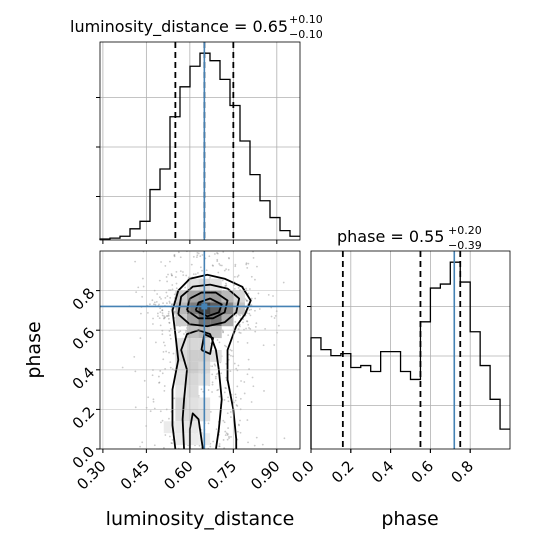 This screenshot has width=550, height=550. Describe the element at coordinates (465, 245) in the screenshot. I see `hist-phase-err-minus: −0.39` at that location.